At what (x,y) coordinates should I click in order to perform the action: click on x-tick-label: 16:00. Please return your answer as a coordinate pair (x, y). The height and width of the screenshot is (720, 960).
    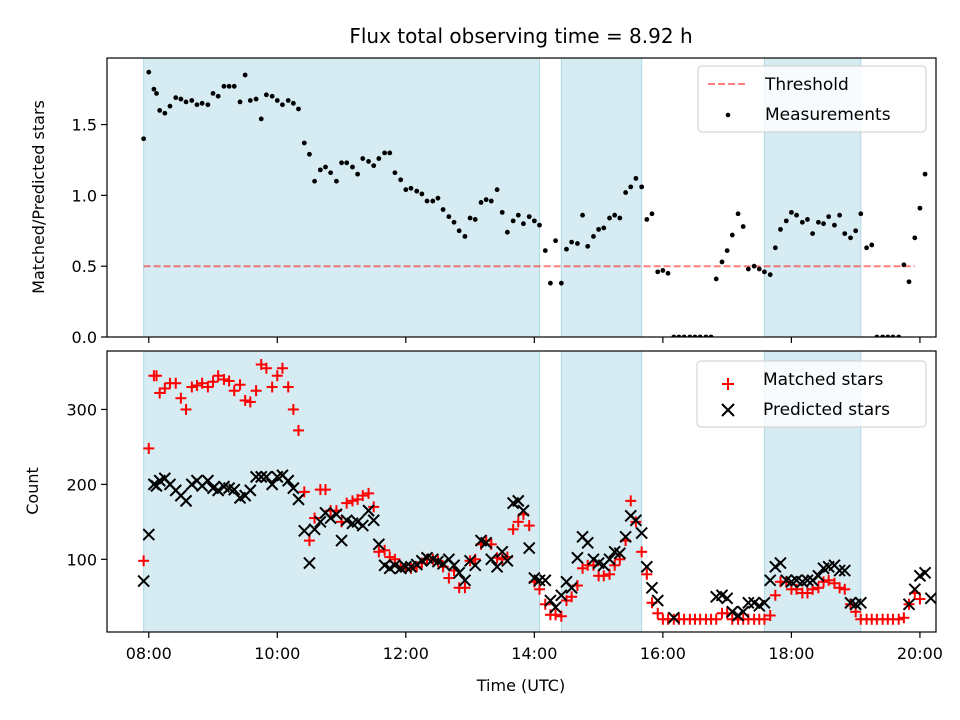
    Looking at the image, I should click on (663, 653).